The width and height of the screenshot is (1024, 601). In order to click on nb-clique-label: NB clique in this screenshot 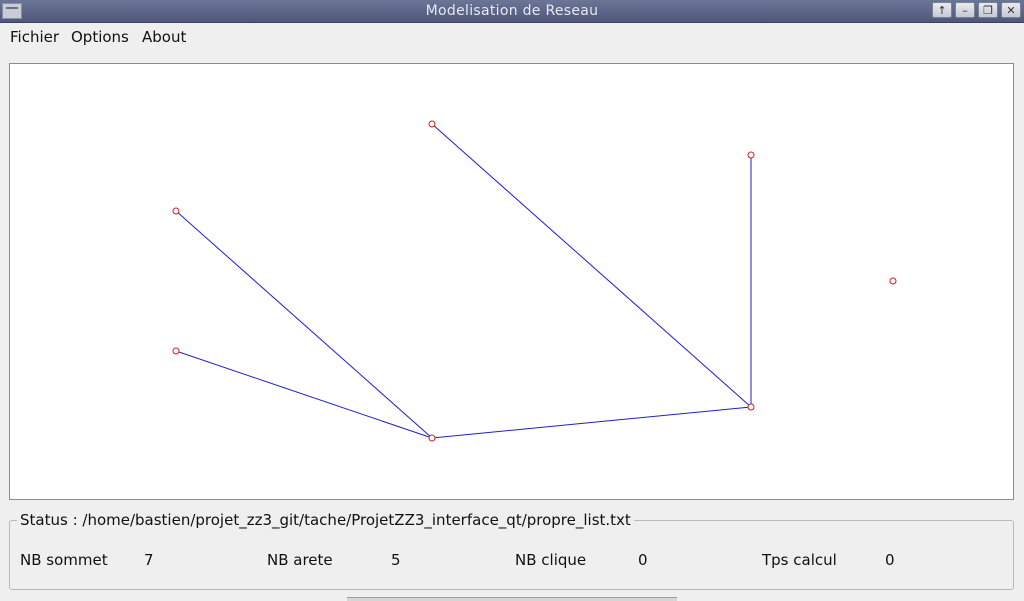, I will do `click(551, 560)`.